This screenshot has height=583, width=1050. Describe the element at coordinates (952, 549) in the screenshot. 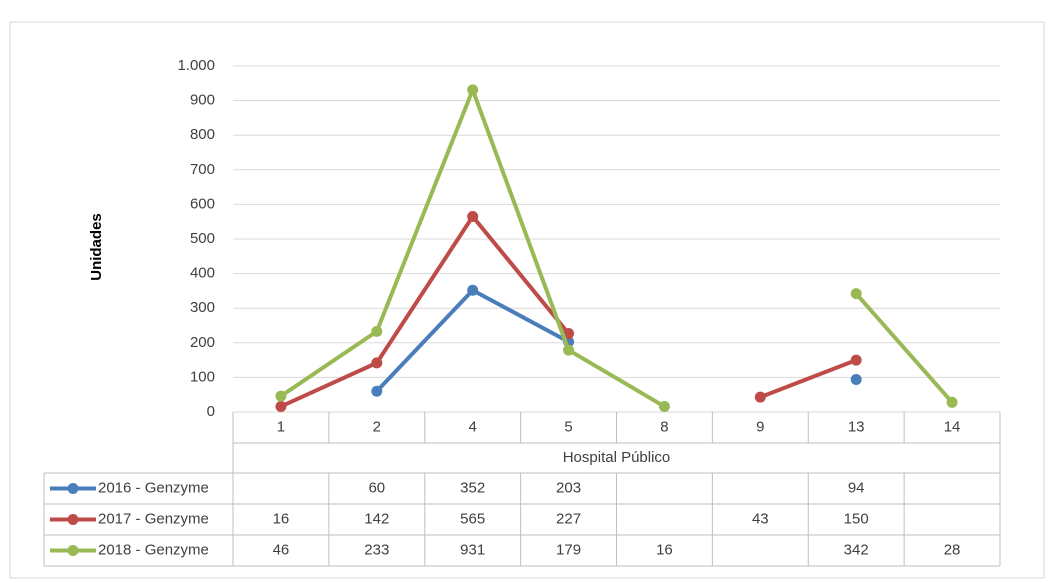

I see `table-value: 28` at that location.